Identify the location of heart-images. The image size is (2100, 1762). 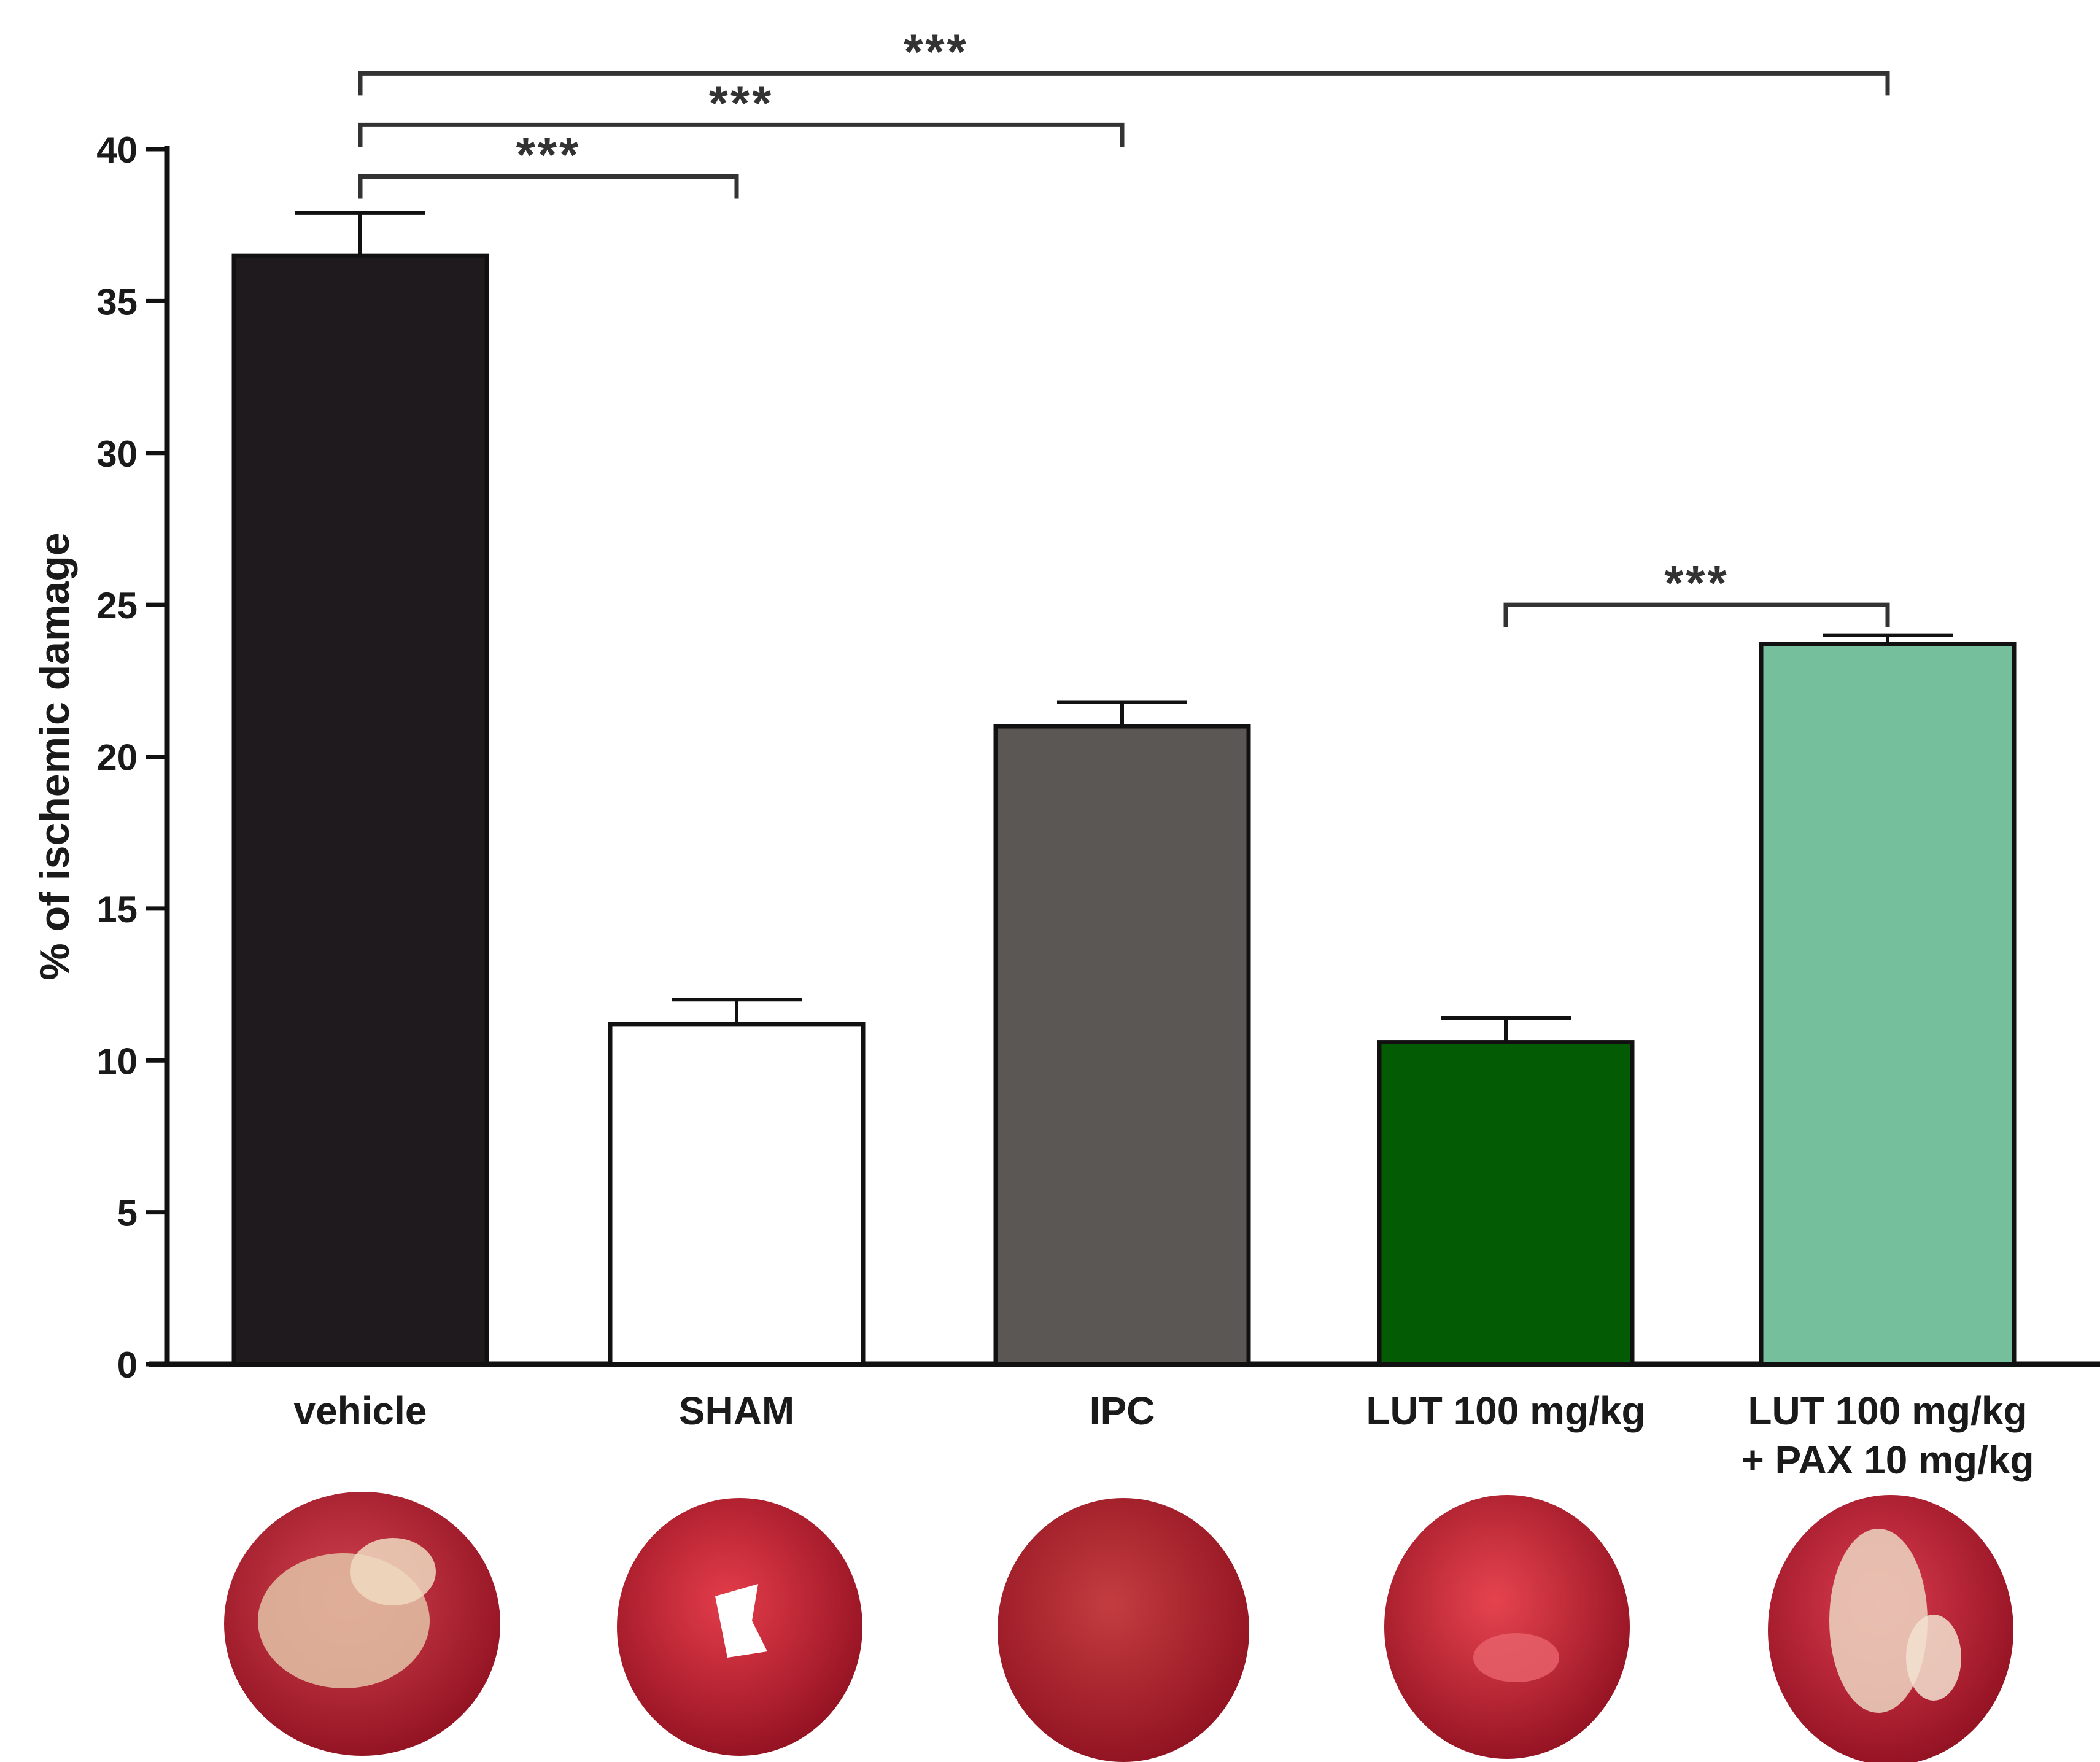
(1118, 1627).